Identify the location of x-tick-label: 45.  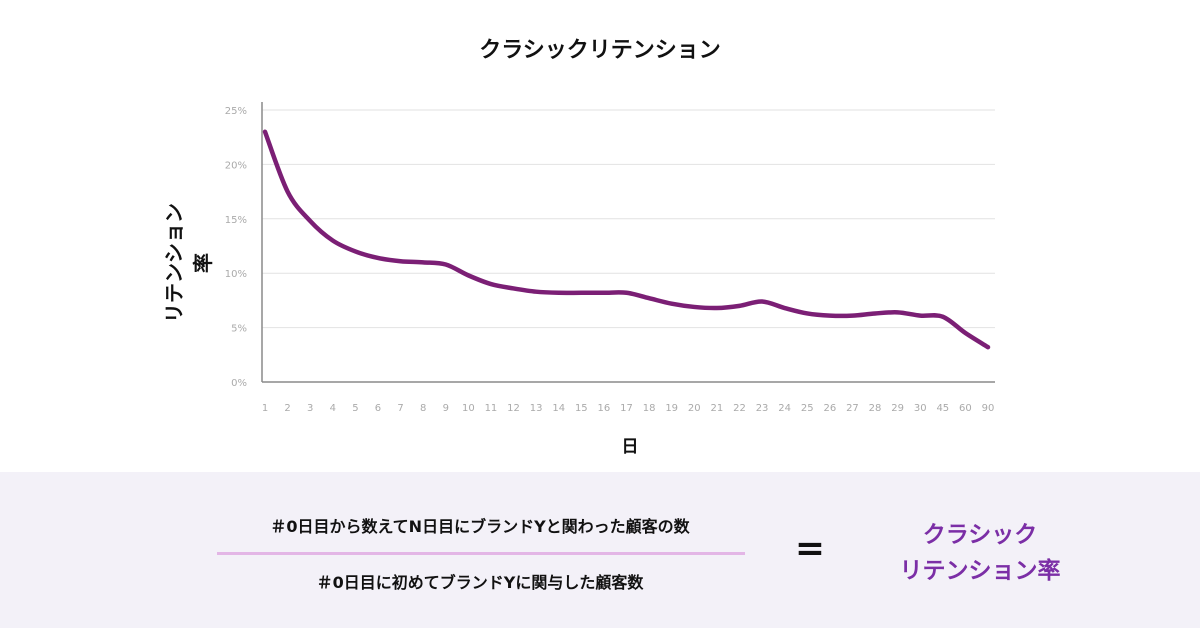
(942, 408).